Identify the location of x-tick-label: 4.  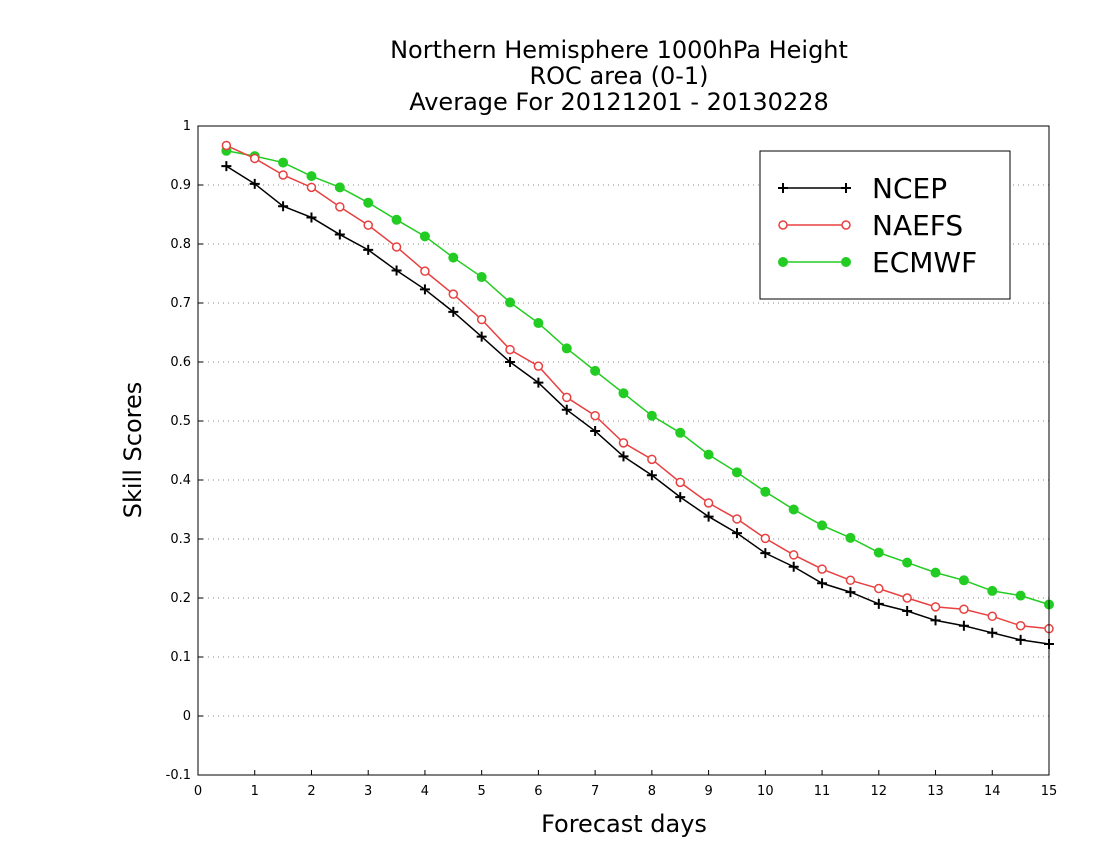
(425, 791).